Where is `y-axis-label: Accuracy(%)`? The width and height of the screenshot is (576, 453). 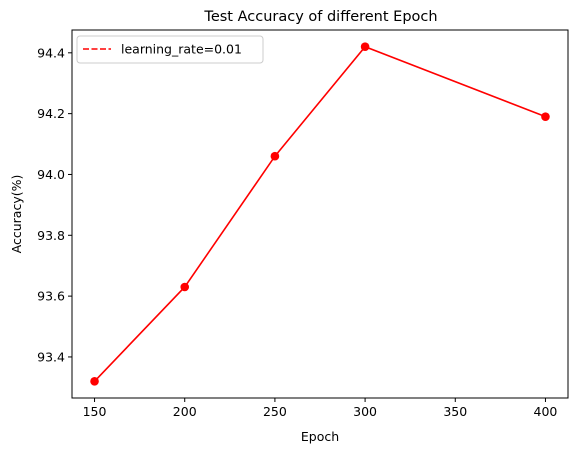
y-axis-label: Accuracy(%) is located at coordinates (16, 214).